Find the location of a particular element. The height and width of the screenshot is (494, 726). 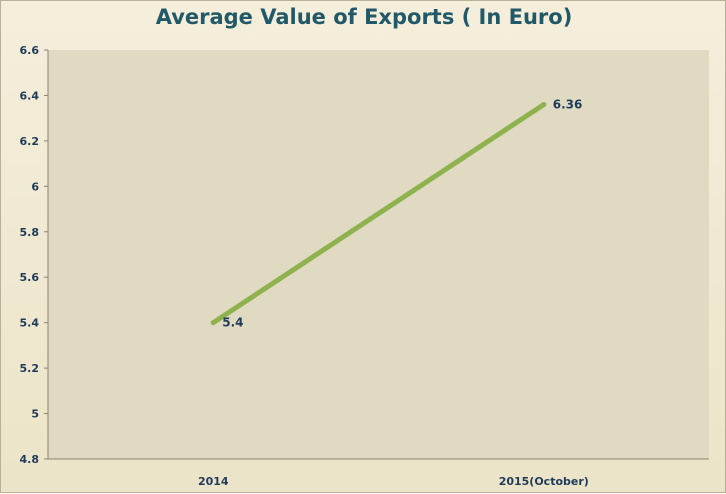

y-tick-label: 6.6 is located at coordinates (30, 50).